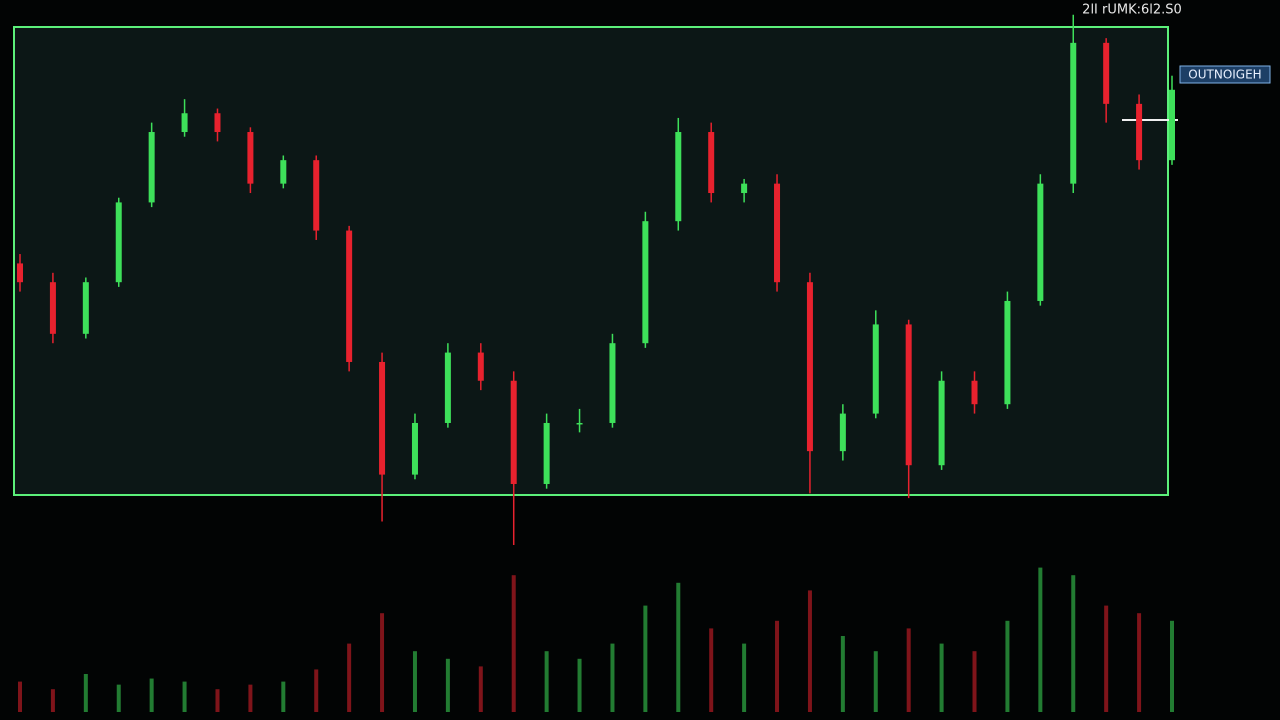 This screenshot has width=1280, height=720. I want to click on header-text: 2lI rUMK:6l2.S0, so click(1132, 10).